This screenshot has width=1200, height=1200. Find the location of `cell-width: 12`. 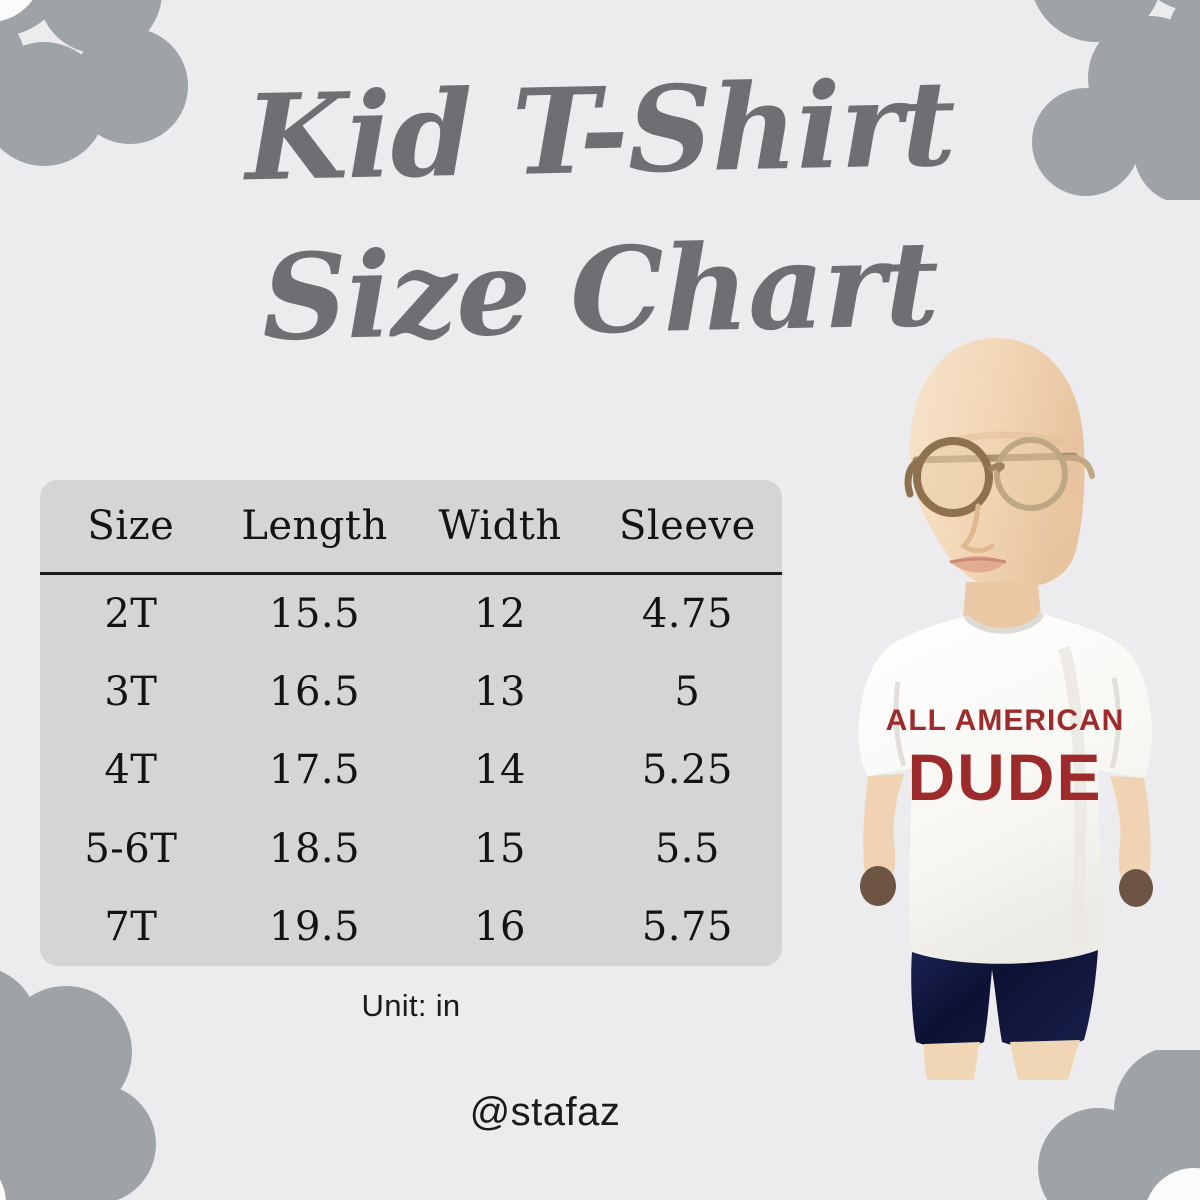

cell-width: 12 is located at coordinates (500, 614).